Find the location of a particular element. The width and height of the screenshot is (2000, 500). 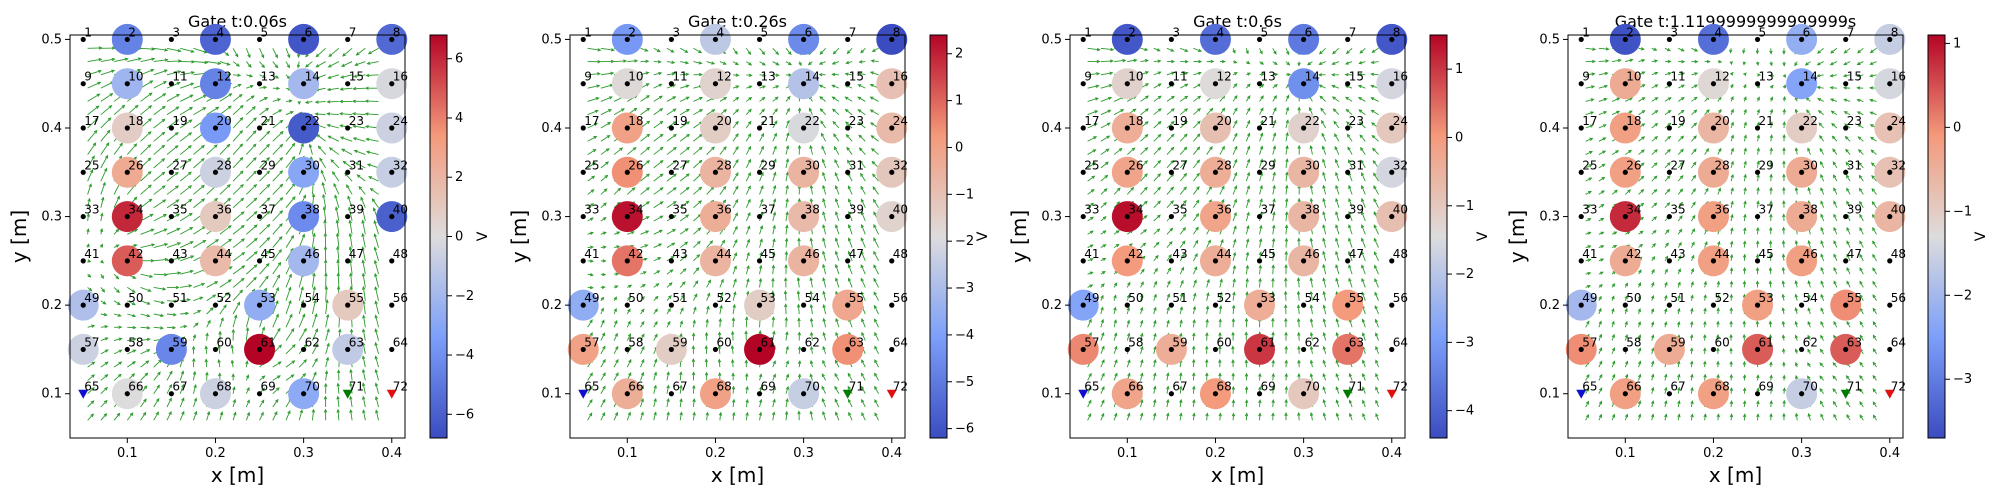

electrode-67-label: 67 is located at coordinates (179, 387).